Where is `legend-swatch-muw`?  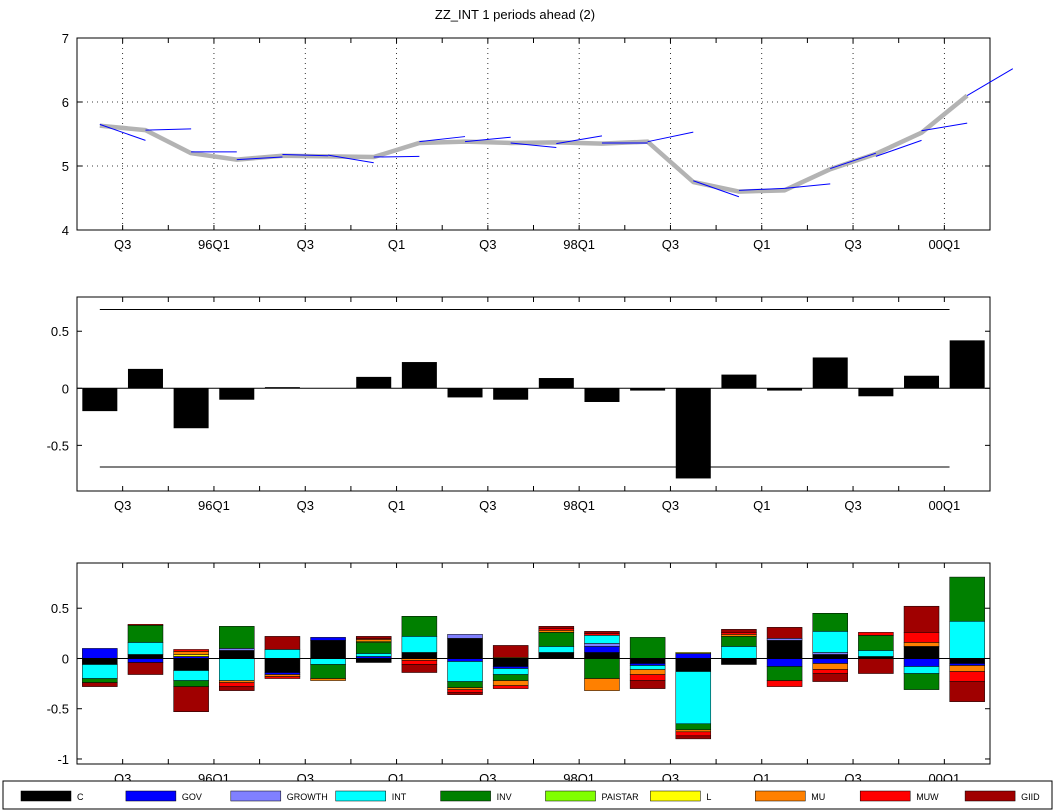
legend-swatch-muw is located at coordinates (885, 796).